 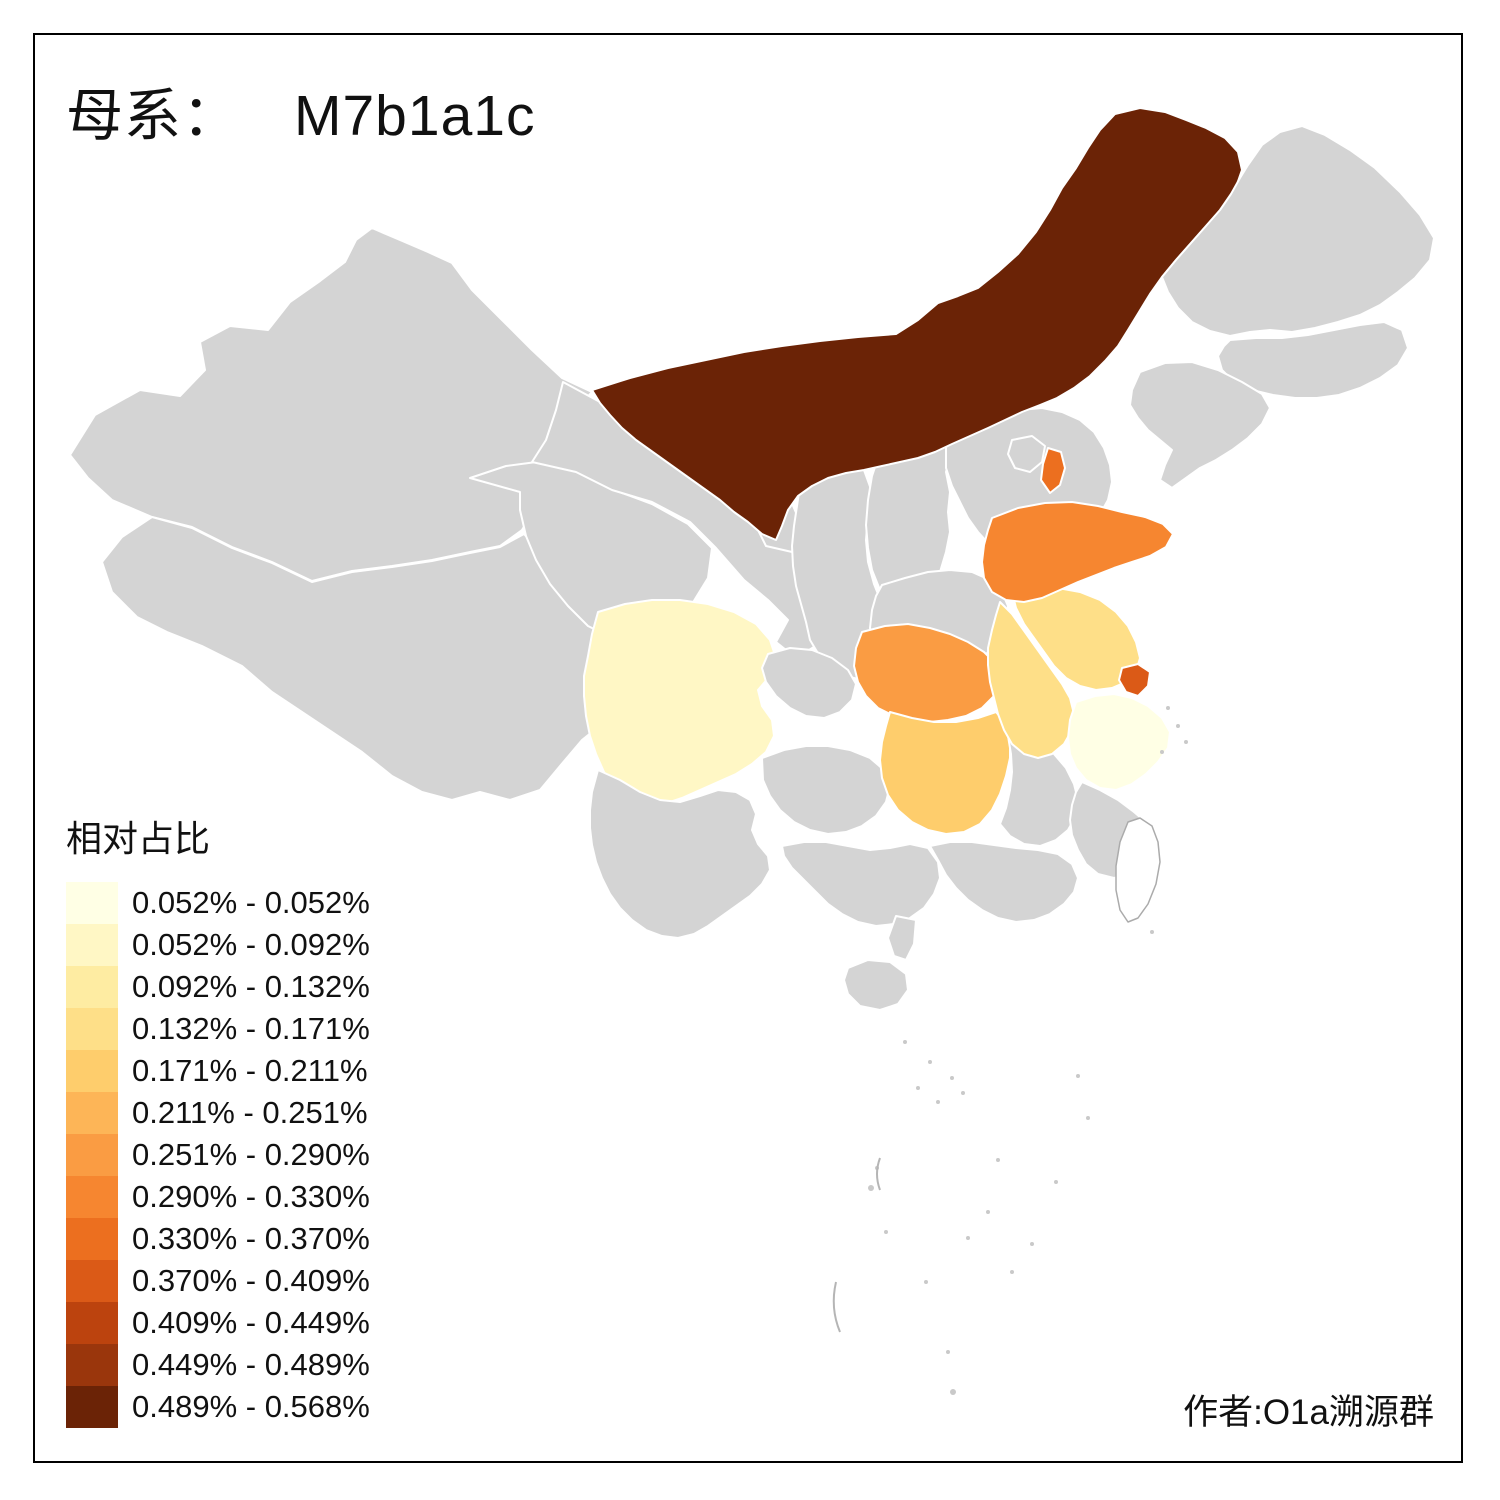 I want to click on legend-label: 0.370% - 0.409%, so click(x=251, y=1280).